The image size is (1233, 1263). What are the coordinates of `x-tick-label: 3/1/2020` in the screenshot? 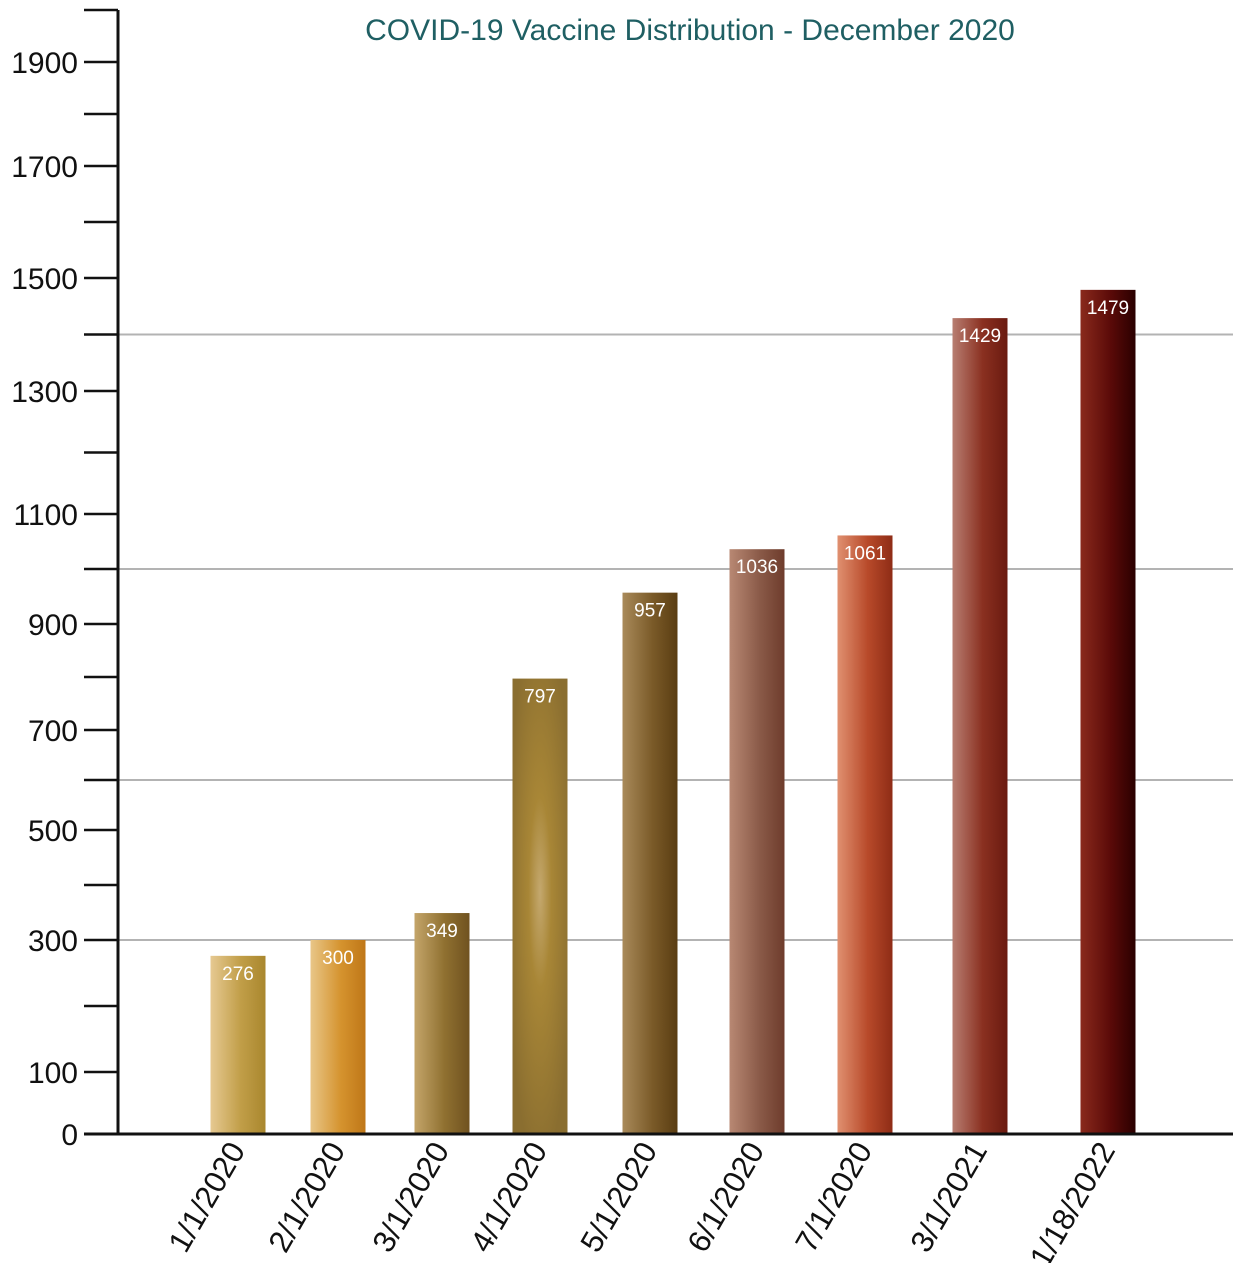 It's located at (410, 1197).